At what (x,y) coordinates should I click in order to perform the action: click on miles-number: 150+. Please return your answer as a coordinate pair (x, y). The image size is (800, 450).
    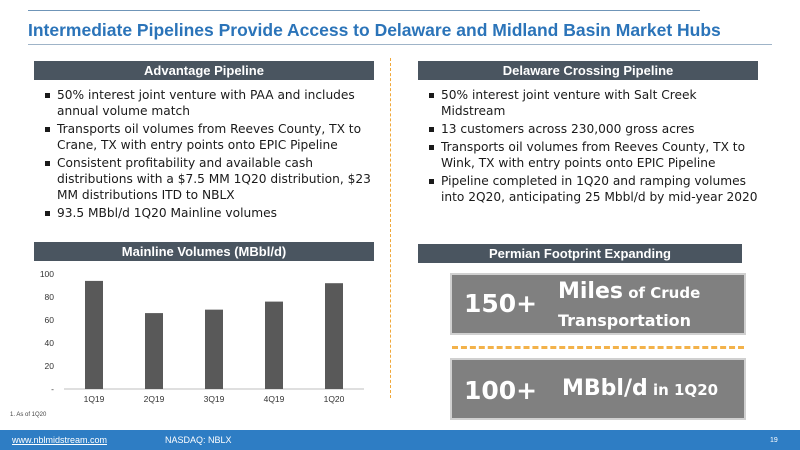
    Looking at the image, I should click on (501, 303).